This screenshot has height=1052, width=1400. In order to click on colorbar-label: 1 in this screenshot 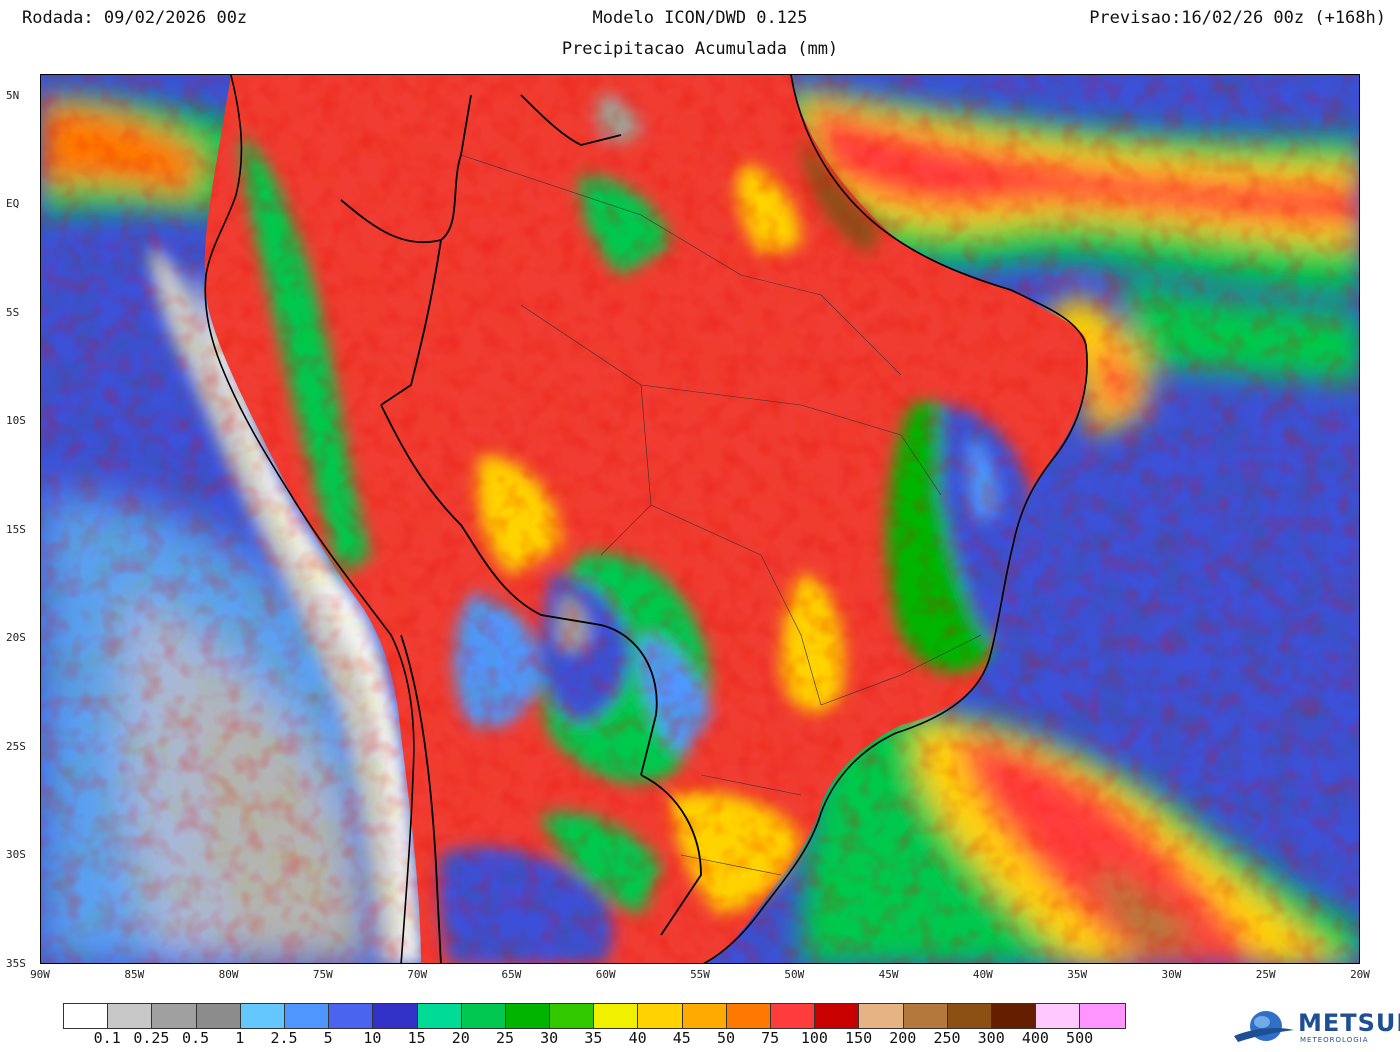, I will do `click(240, 1038)`.